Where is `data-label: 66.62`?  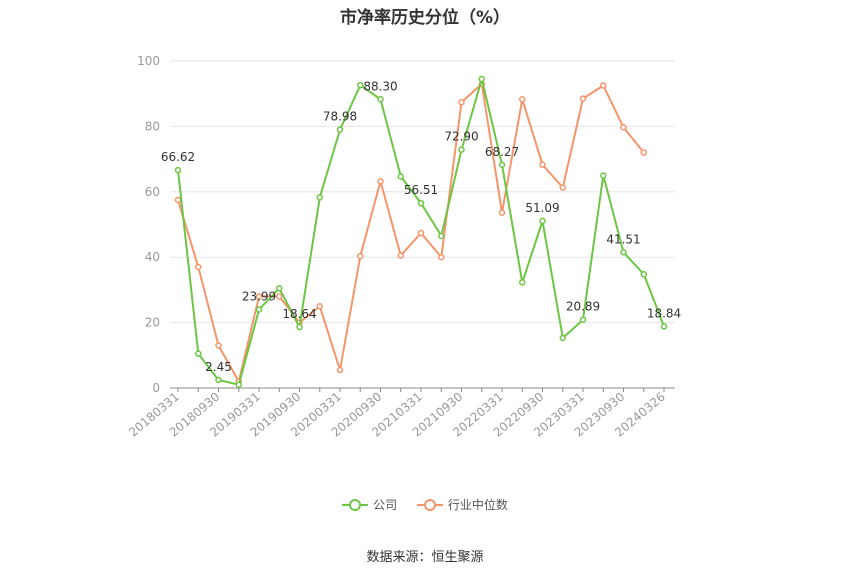
data-label: 66.62 is located at coordinates (178, 157).